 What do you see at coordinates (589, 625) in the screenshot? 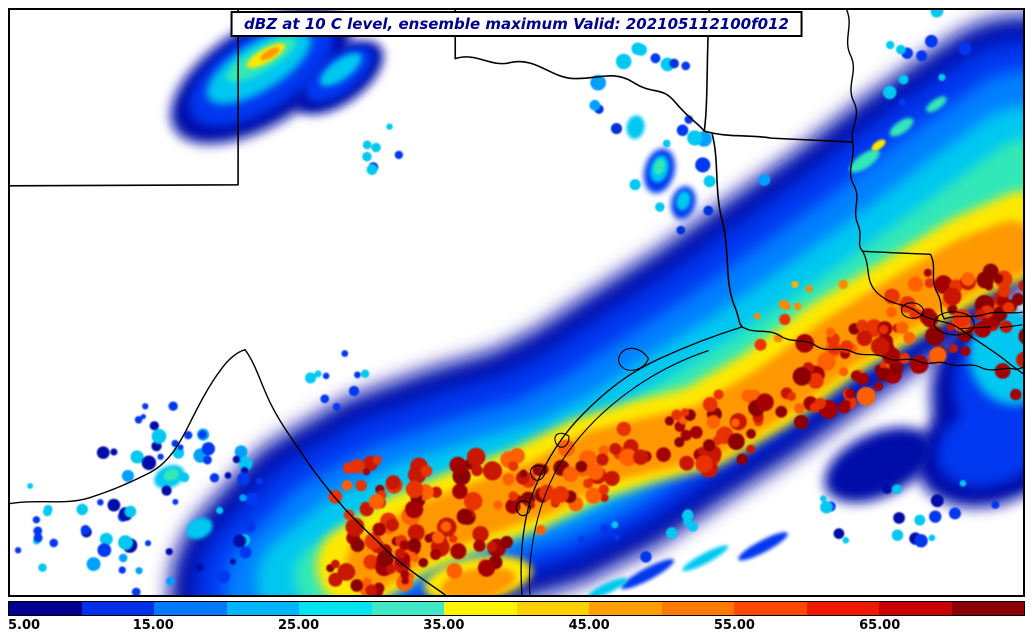
I see `colorbar-tick-label: 45.00` at bounding box center [589, 625].